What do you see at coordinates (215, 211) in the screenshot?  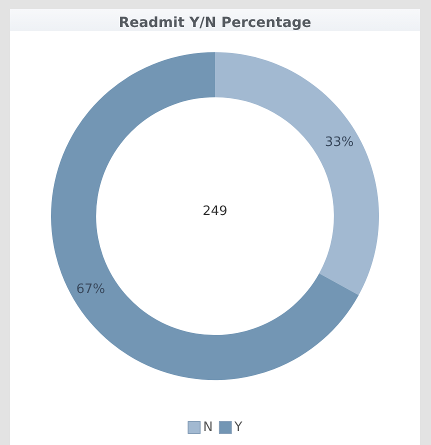 I see `text: 249` at bounding box center [215, 211].